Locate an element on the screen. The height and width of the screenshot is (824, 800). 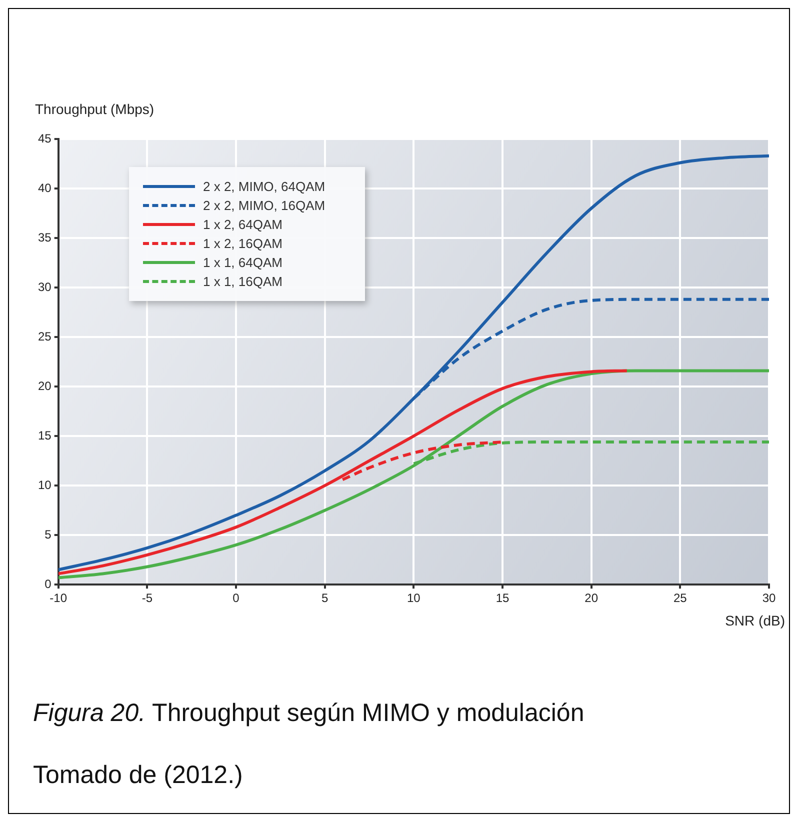
x-tick-label: -10 is located at coordinates (59, 598).